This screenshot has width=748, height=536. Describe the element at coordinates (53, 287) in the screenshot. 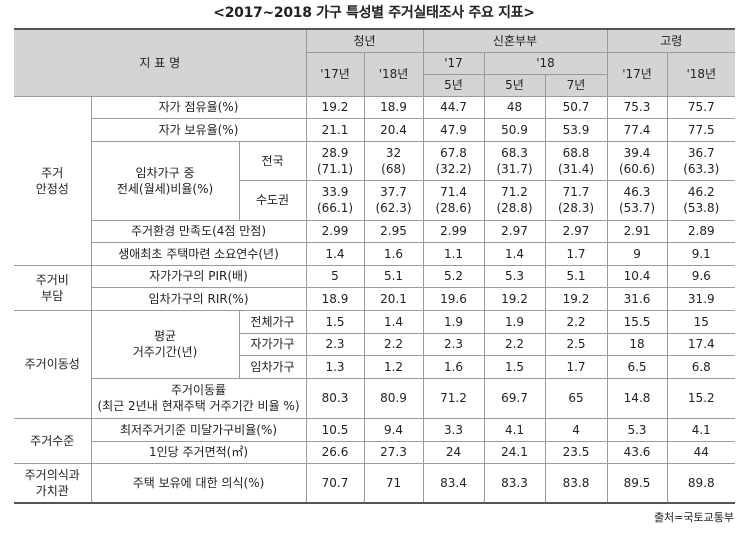

I see `category-burden: 주거비 부담` at that location.